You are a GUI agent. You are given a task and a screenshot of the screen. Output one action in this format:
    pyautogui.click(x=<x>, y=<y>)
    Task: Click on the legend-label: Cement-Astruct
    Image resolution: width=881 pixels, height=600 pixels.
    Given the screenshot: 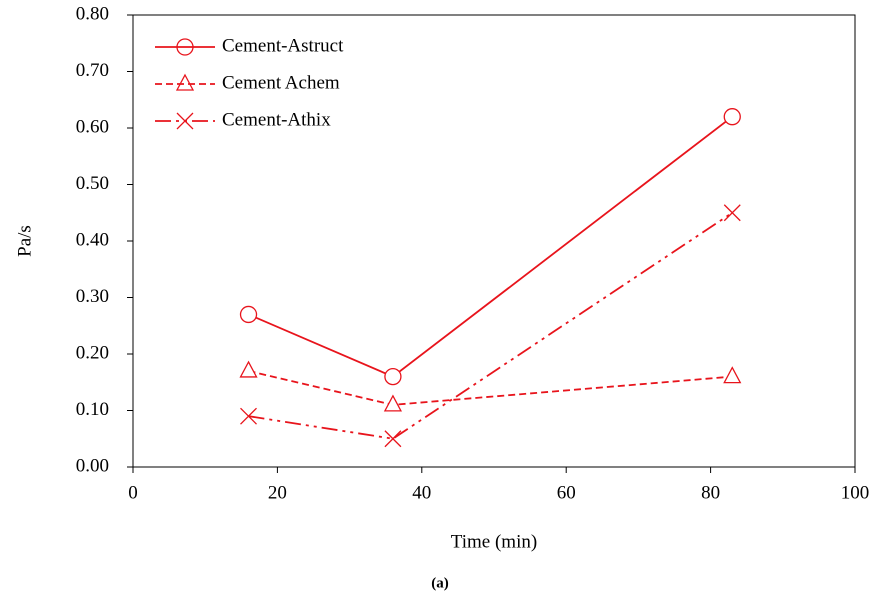 What is the action you would take?
    pyautogui.click(x=283, y=45)
    